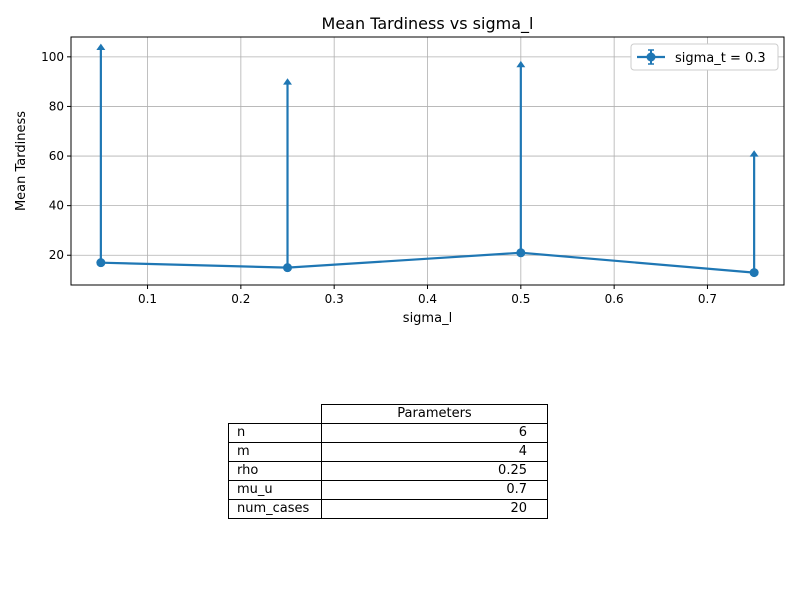 The width and height of the screenshot is (800, 600). Describe the element at coordinates (56, 255) in the screenshot. I see `y-tick-label: 20` at that location.